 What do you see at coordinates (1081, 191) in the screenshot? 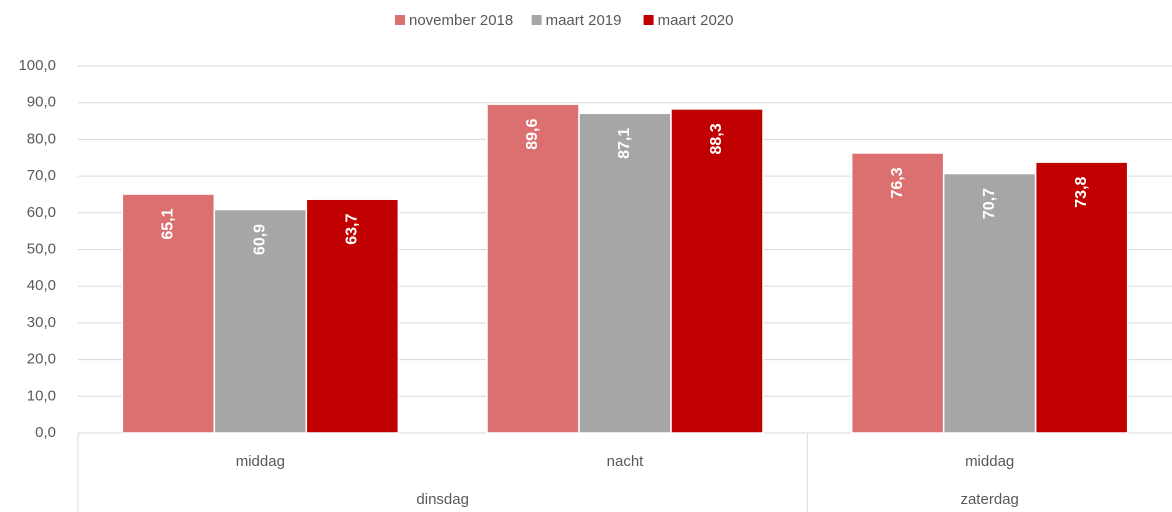
I see `value-label: 73,8` at bounding box center [1081, 191].